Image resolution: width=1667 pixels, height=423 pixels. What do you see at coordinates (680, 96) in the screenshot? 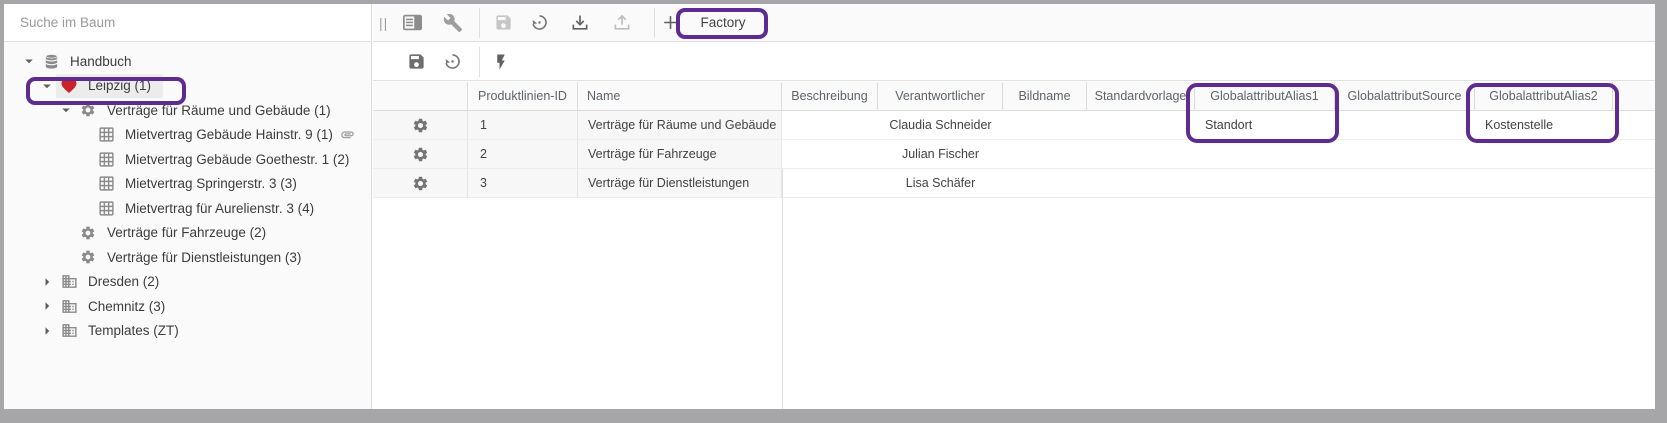
I see `column-header-name: Name` at bounding box center [680, 96].